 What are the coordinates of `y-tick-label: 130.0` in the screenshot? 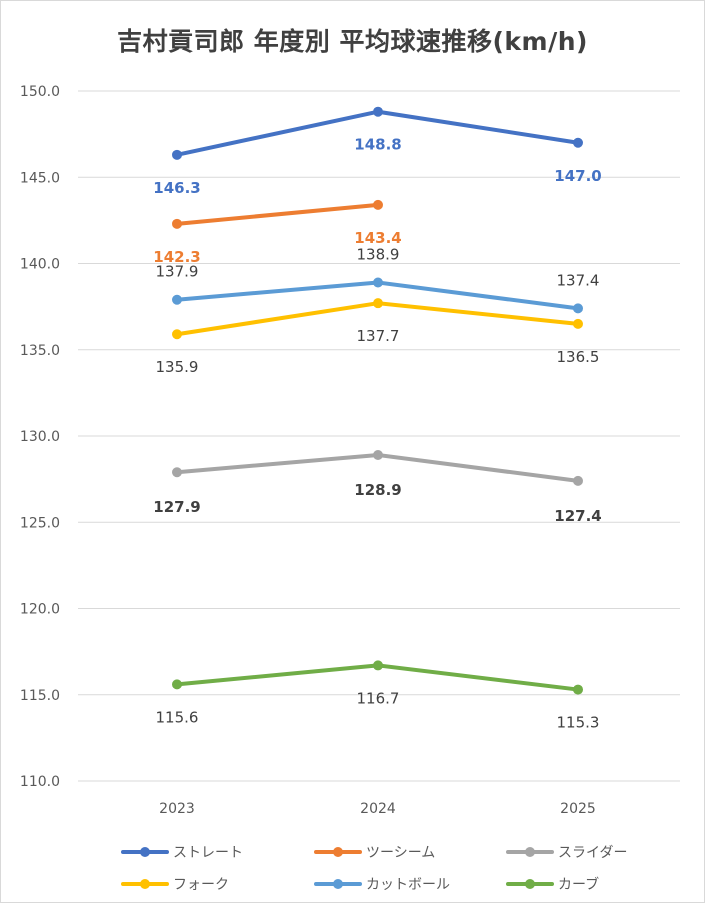 It's located at (40, 437).